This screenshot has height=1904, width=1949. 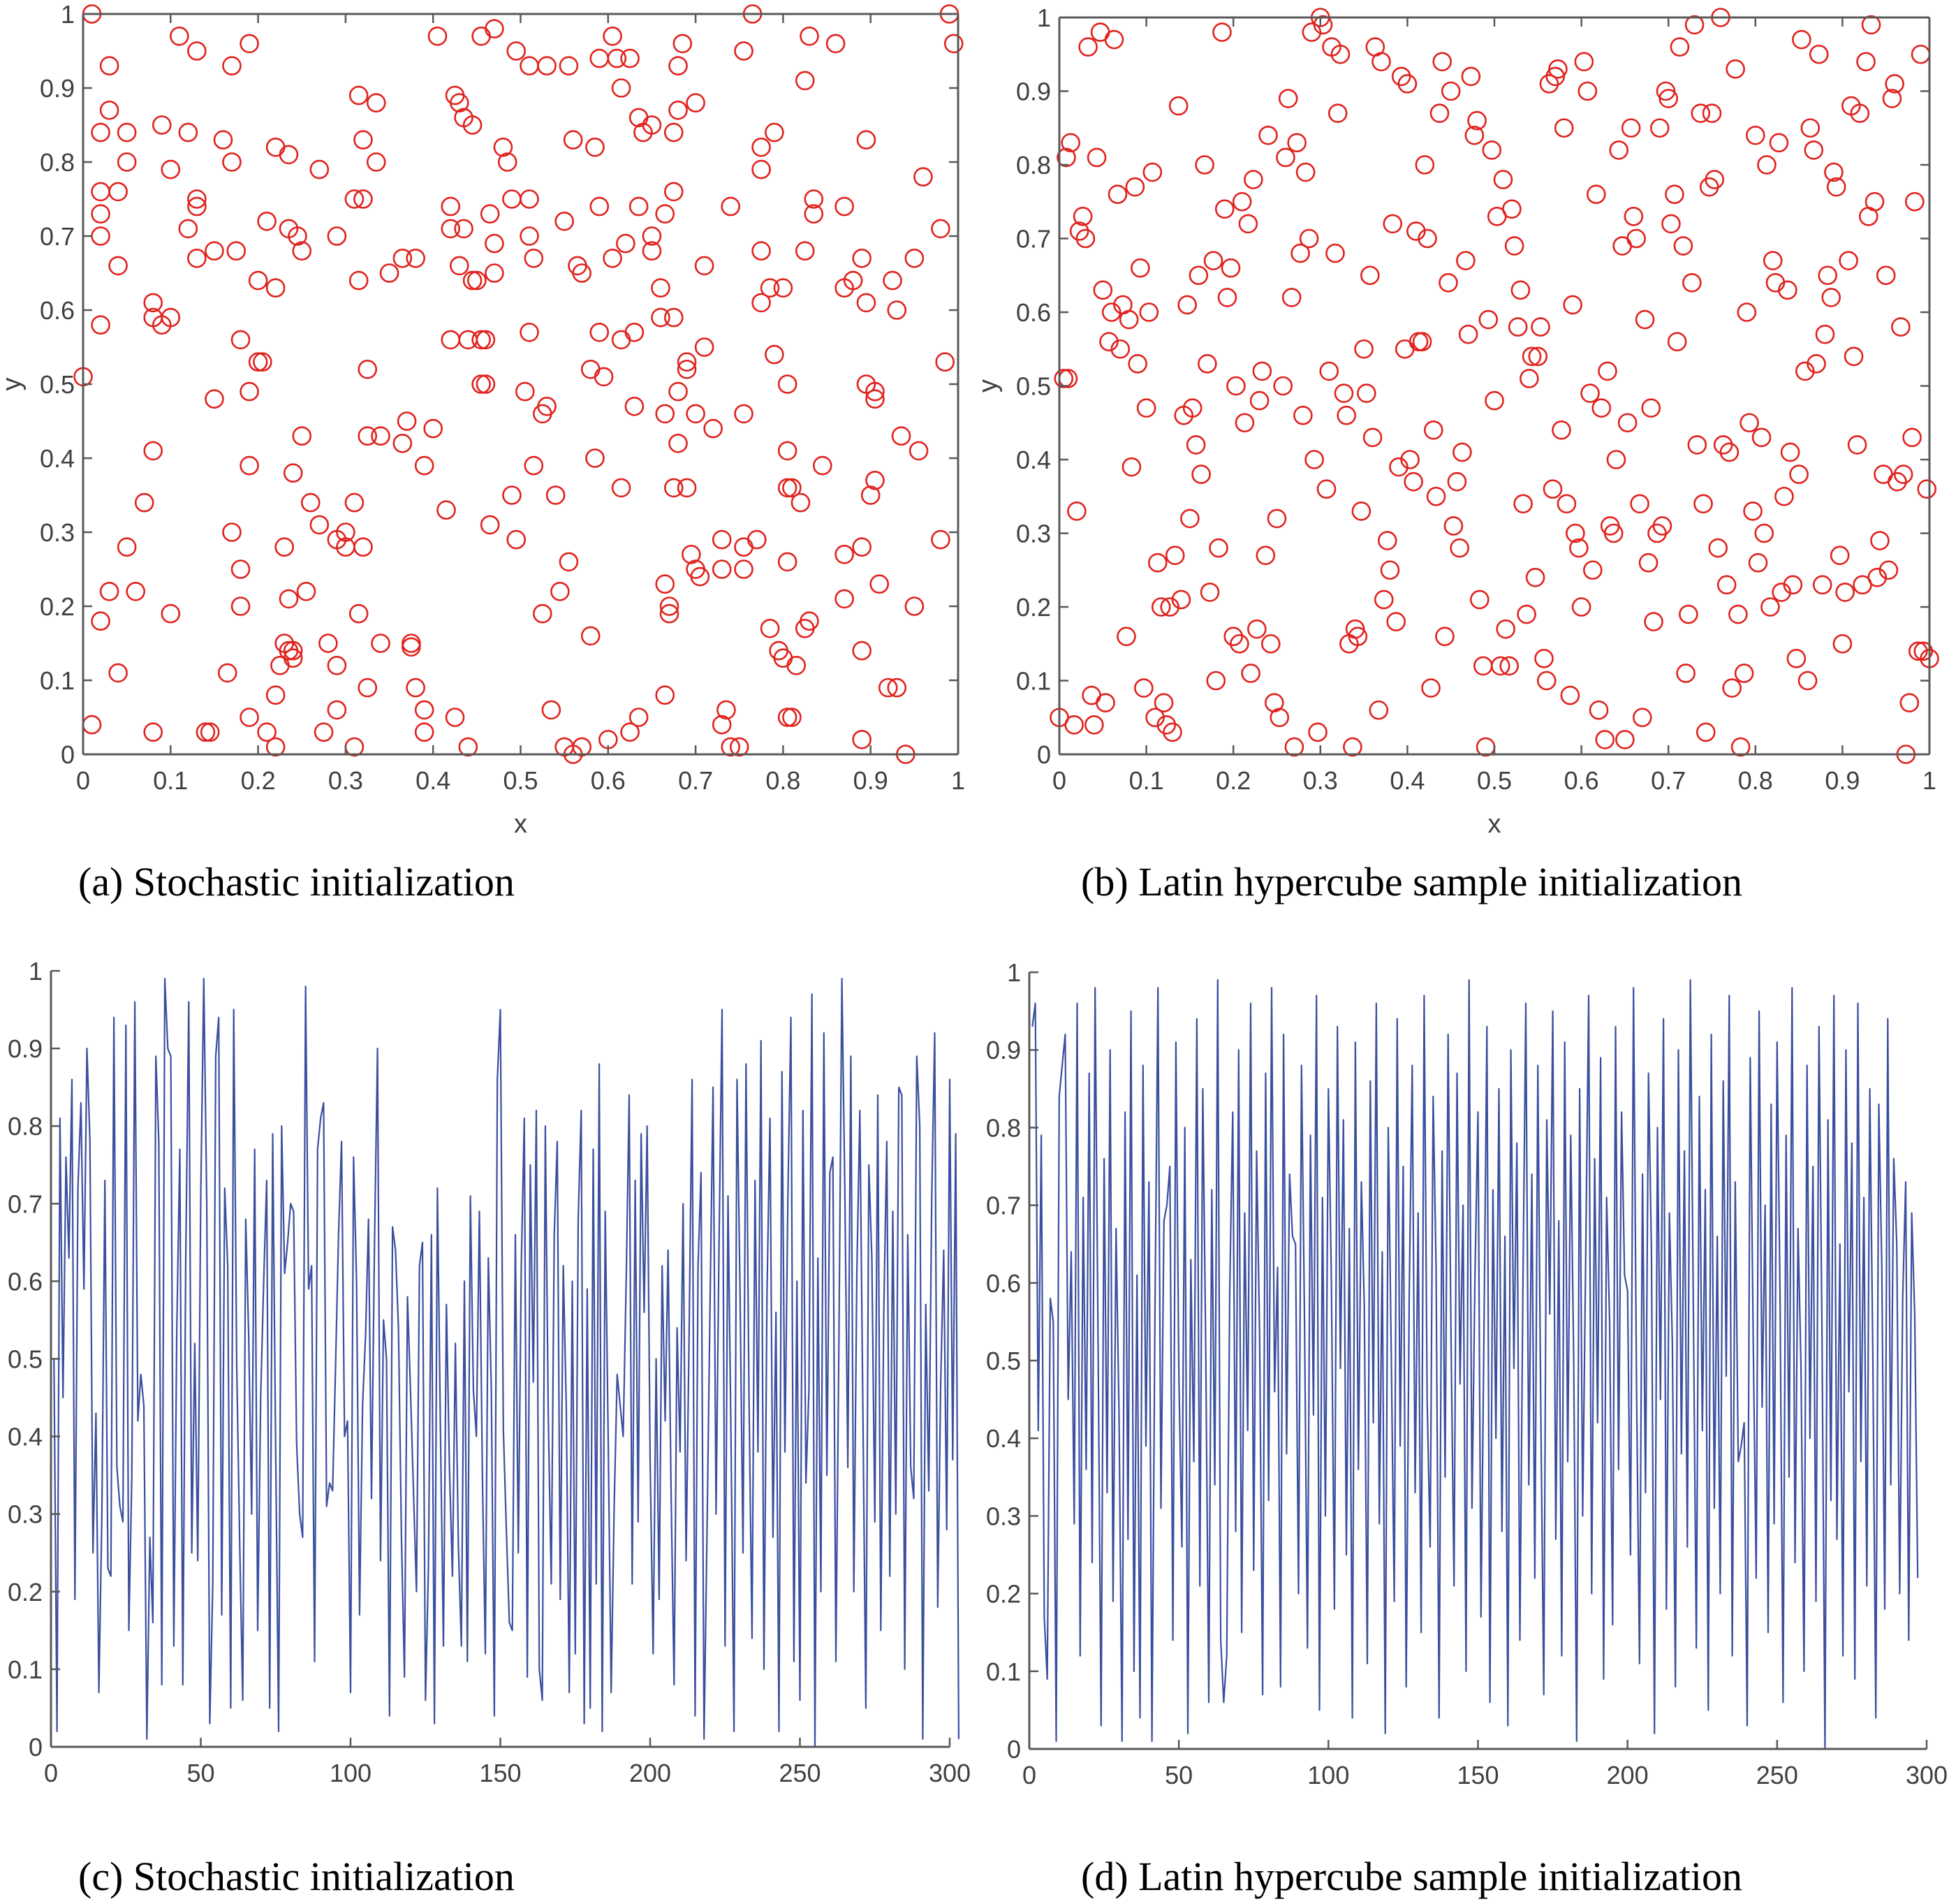 What do you see at coordinates (1478, 1775) in the screenshot?
I see `x-tick-label: 150` at bounding box center [1478, 1775].